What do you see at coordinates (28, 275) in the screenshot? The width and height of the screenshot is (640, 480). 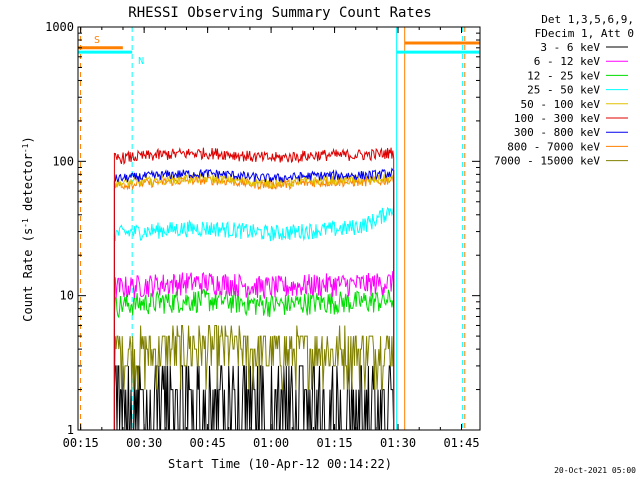 I see `y-axis-label-prefix: Count Rate (s` at bounding box center [28, 275].